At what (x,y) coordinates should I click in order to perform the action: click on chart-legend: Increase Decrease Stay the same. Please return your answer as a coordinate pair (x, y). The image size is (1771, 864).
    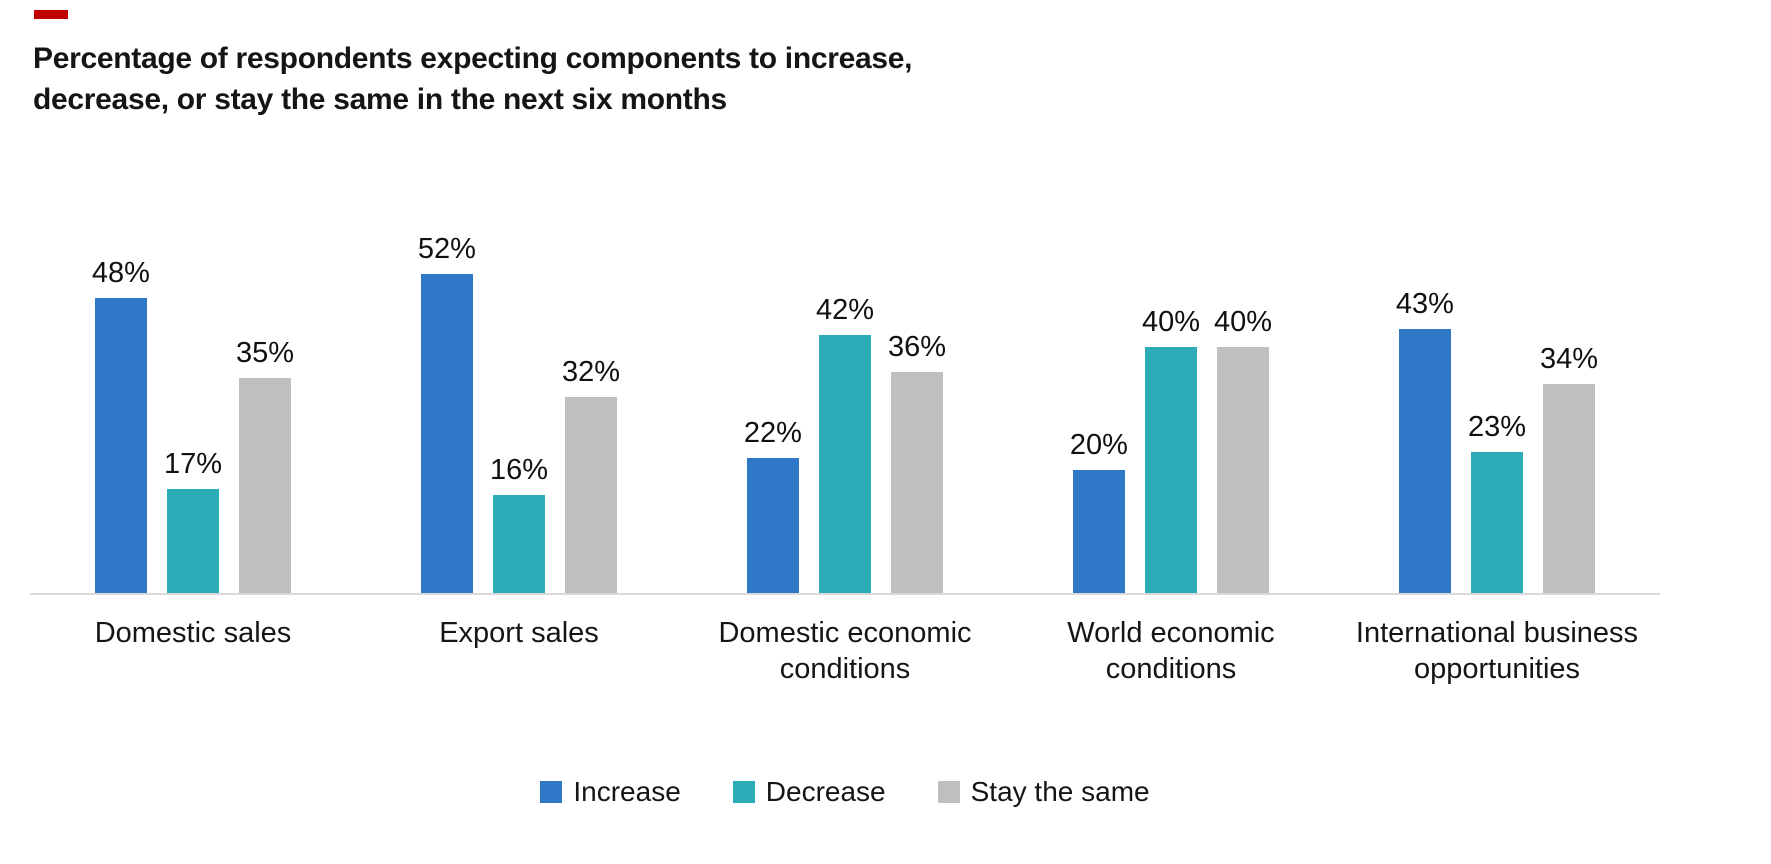
    Looking at the image, I should click on (845, 792).